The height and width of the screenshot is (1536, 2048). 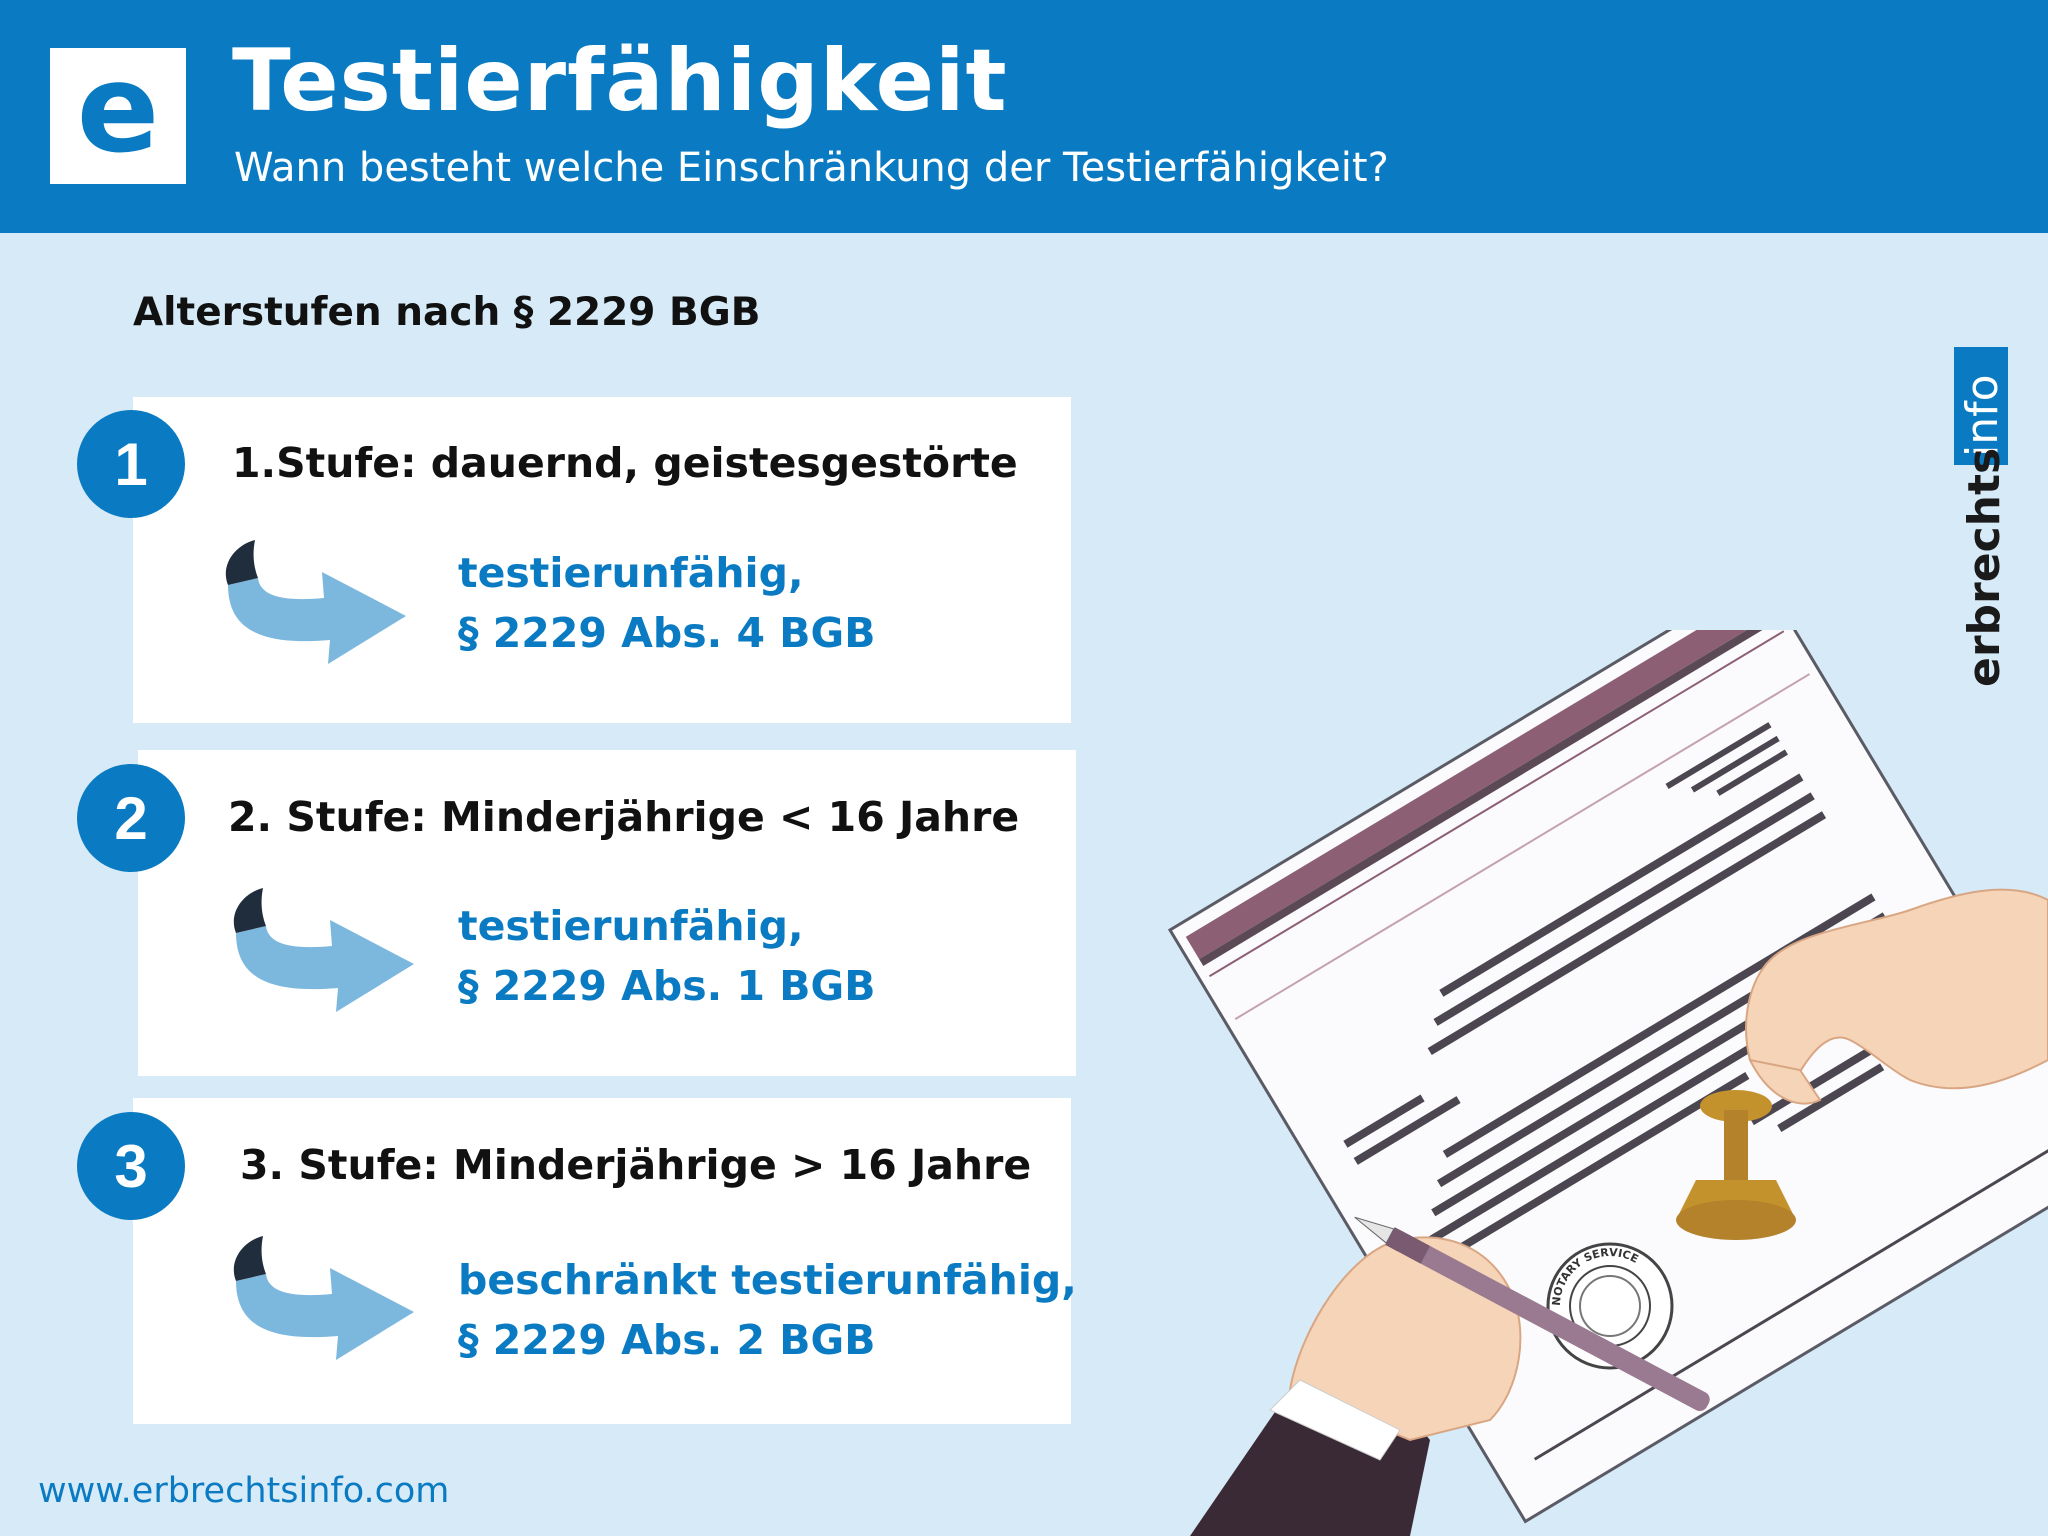 What do you see at coordinates (620, 81) in the screenshot?
I see `page-title: Testierfähigkeit` at bounding box center [620, 81].